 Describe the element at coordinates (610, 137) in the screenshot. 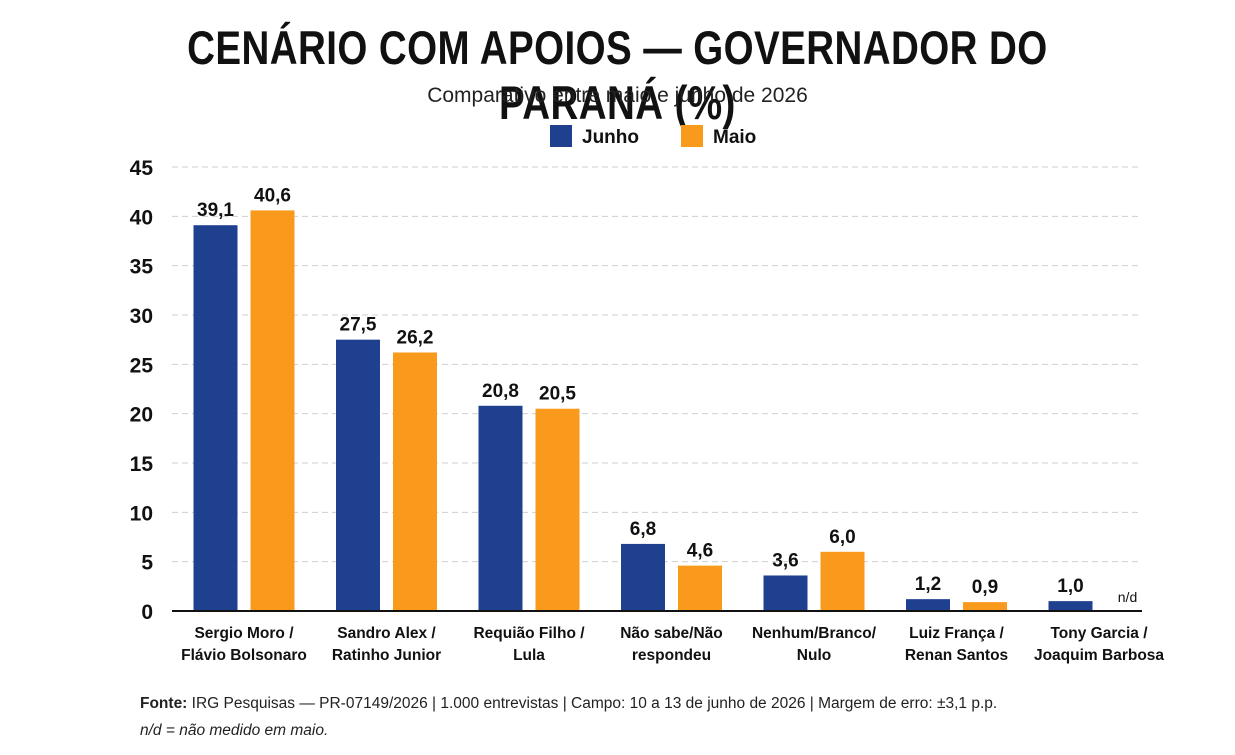

I see `legend-label-junho: Junho` at that location.